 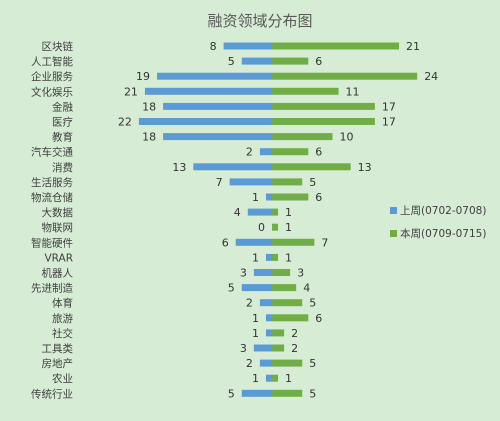 I want to click on chart-title: 融资领域分布图, so click(x=259, y=21).